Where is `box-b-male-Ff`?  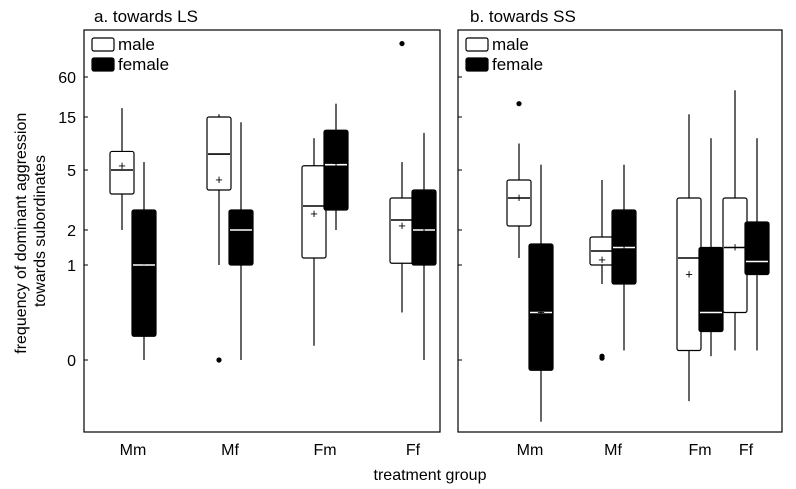
box-b-male-Ff is located at coordinates (735, 255).